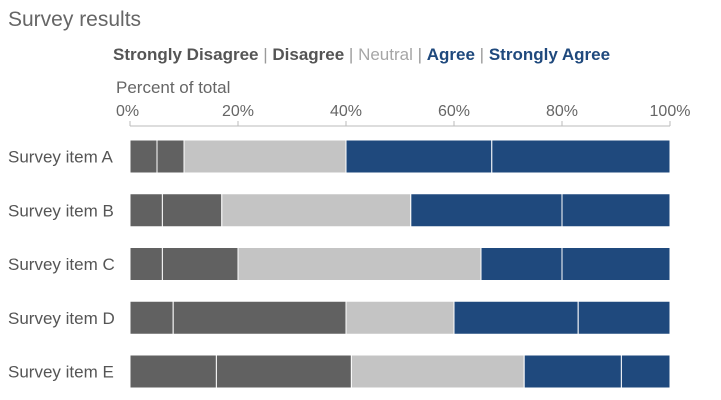 The width and height of the screenshot is (721, 400). I want to click on legend-item-disagree: Disagree, so click(308, 54).